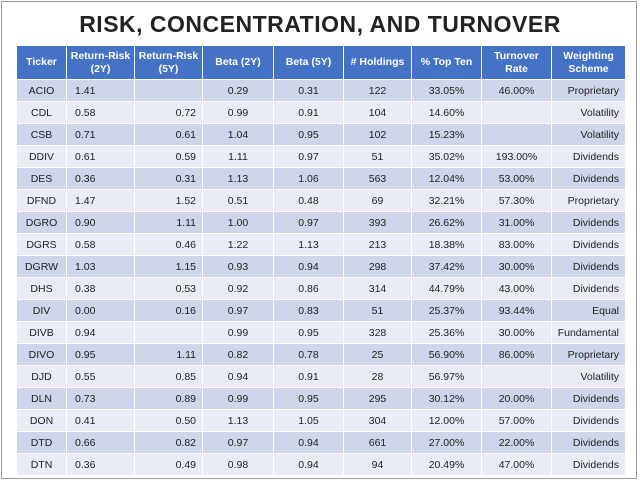  I want to click on table-row: DJD 0.55 0.85 0.94 0.91 28 56.97% Volatility, so click(321, 376).